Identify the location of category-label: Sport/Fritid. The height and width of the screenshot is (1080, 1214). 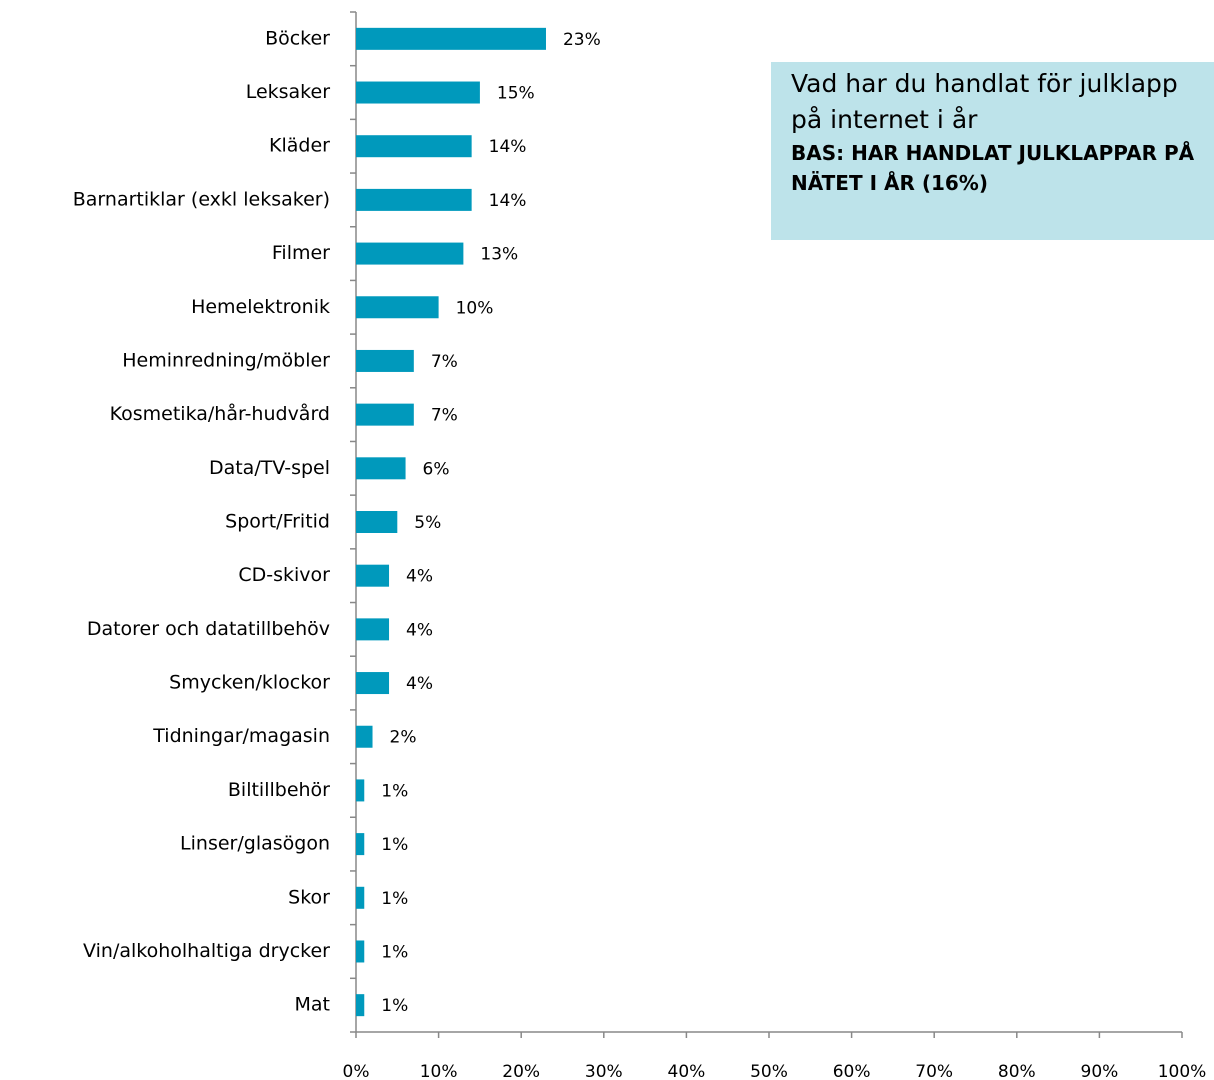
(277, 522).